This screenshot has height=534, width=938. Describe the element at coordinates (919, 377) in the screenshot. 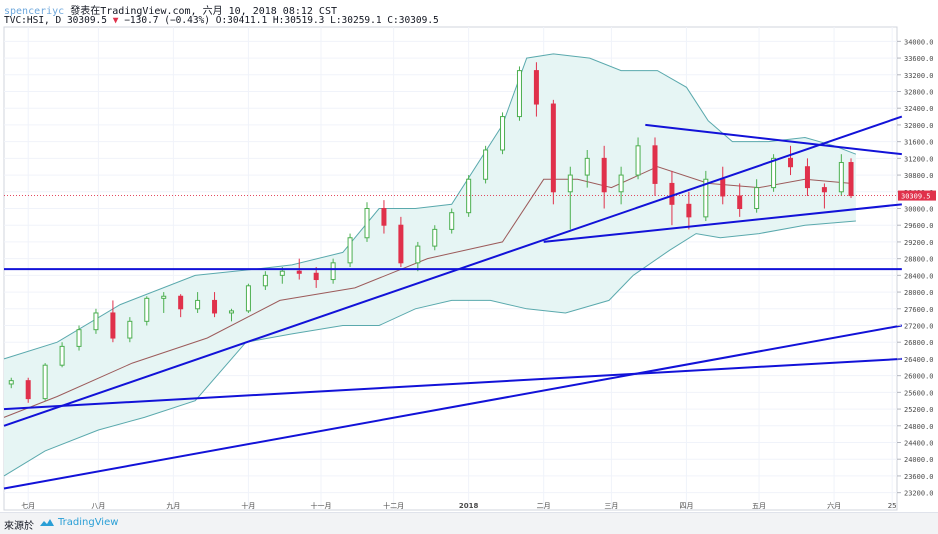

I see `price-tick-label: 26000.0` at that location.